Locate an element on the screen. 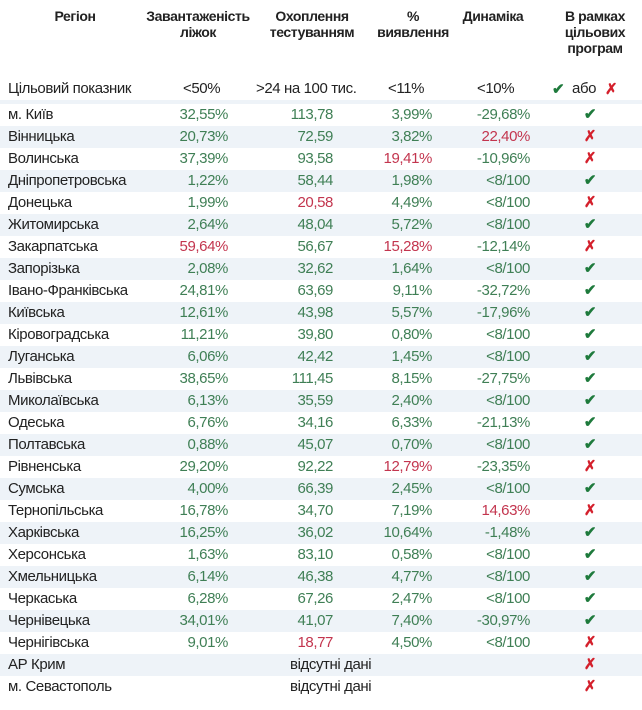 The width and height of the screenshot is (642, 710). testing-value: 46,38 is located at coordinates (315, 576).